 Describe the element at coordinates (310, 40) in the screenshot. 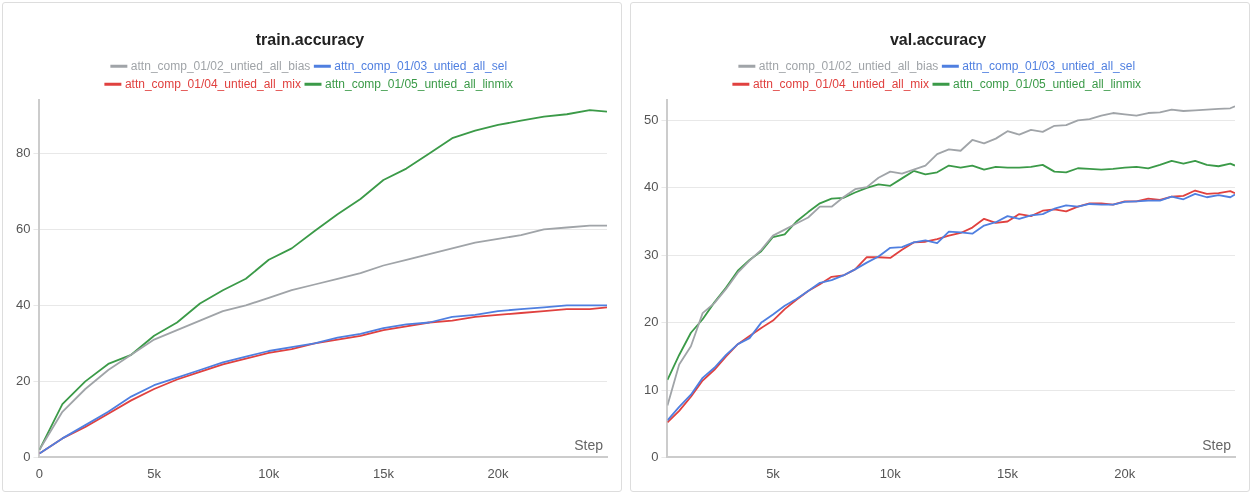

I see `chart-title: train.accuracy` at that location.